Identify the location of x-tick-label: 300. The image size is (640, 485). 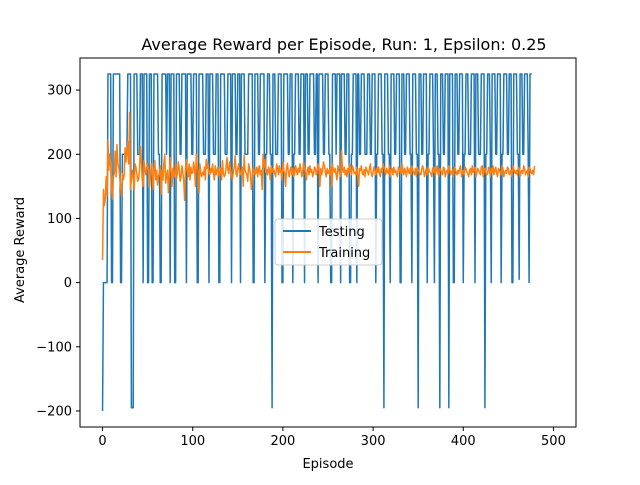
(373, 441).